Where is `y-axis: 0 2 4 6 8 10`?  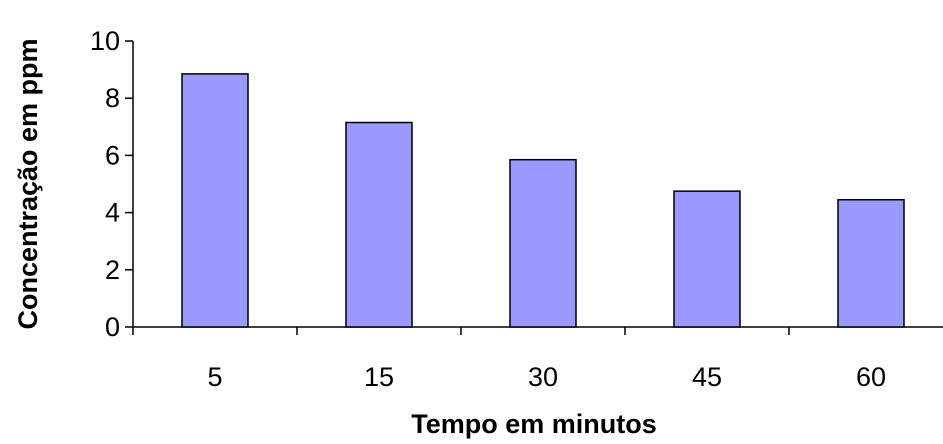 y-axis: 0 2 4 6 8 10 is located at coordinates (112, 184).